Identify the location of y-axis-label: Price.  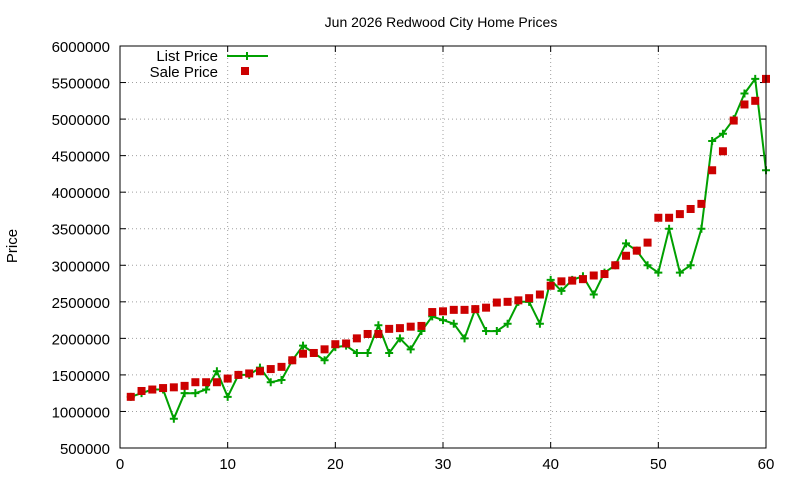
(12, 246).